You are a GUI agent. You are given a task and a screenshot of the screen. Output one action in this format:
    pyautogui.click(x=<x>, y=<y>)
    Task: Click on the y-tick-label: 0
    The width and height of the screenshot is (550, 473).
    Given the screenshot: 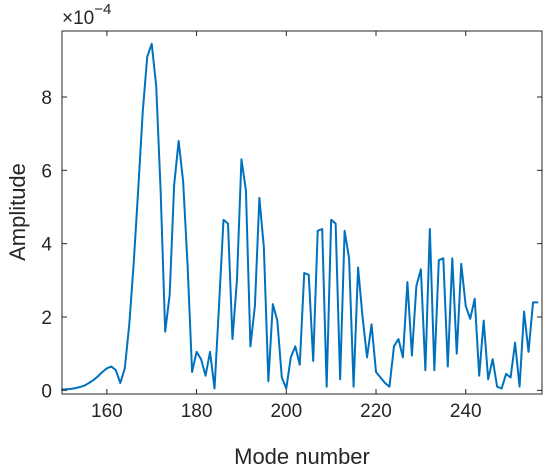 What is the action you would take?
    pyautogui.click(x=46, y=391)
    